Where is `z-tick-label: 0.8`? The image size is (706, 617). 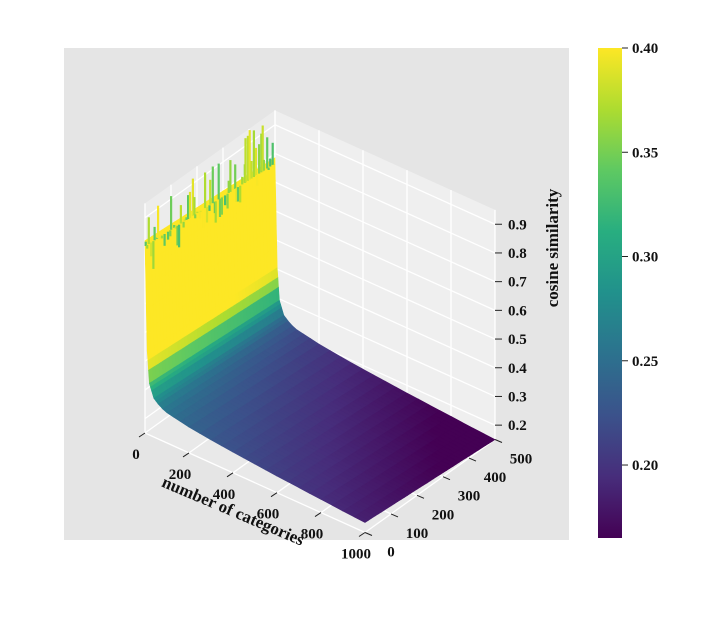 z-tick-label: 0.8 is located at coordinates (517, 254).